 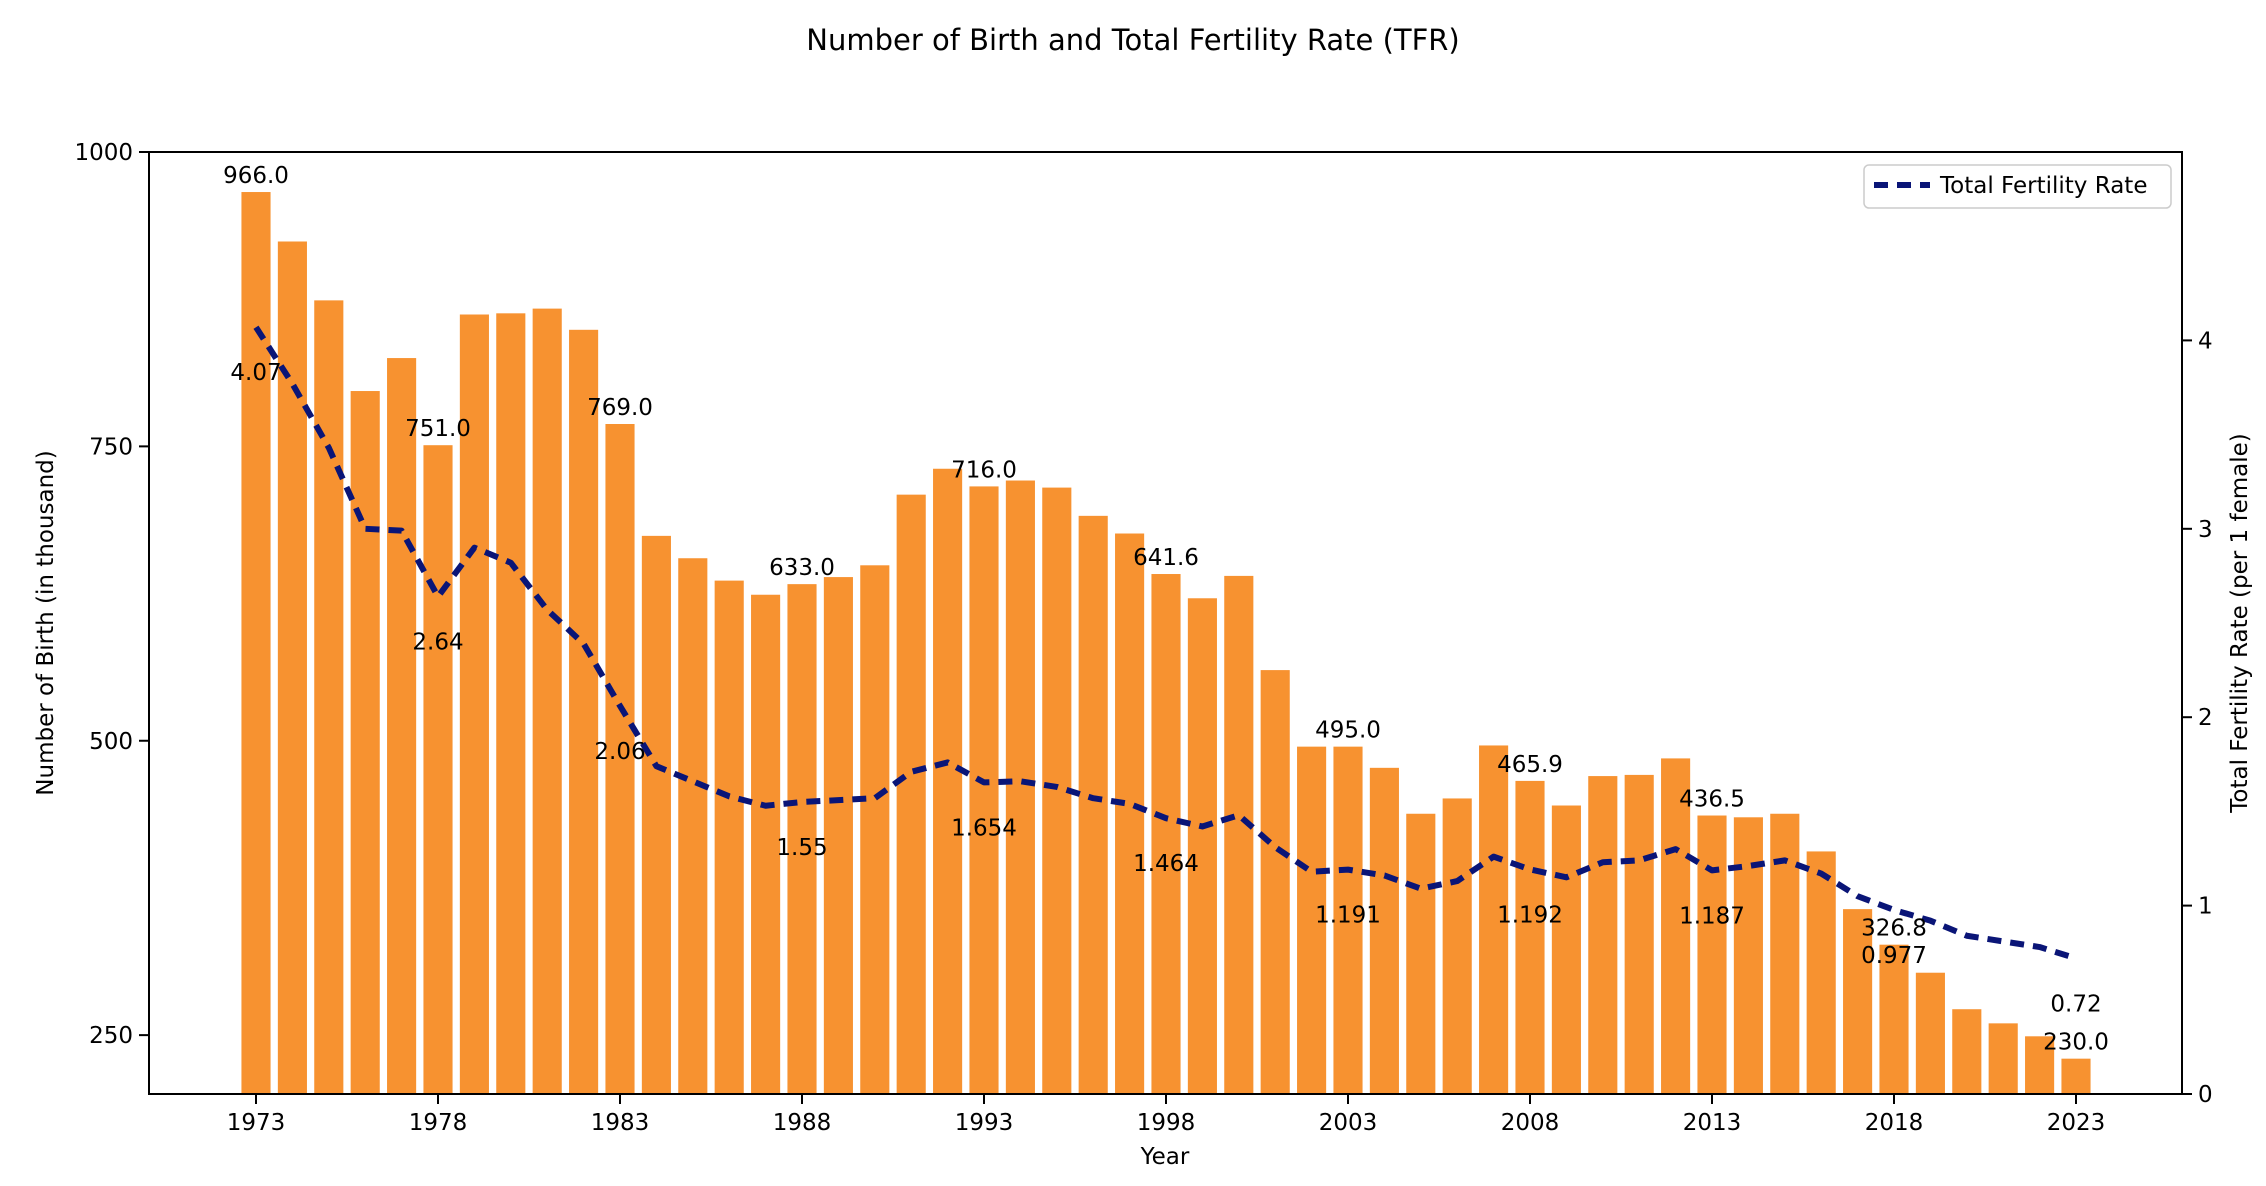 I want to click on birth-bar-2021, so click(x=2003, y=1058).